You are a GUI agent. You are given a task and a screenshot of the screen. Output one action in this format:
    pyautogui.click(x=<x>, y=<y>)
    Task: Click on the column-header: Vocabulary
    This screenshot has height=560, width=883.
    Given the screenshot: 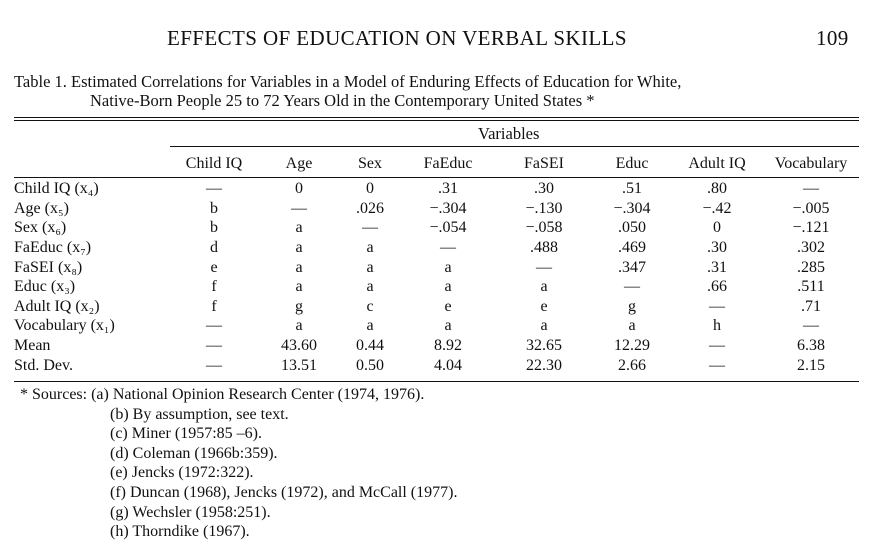 What is the action you would take?
    pyautogui.click(x=811, y=163)
    